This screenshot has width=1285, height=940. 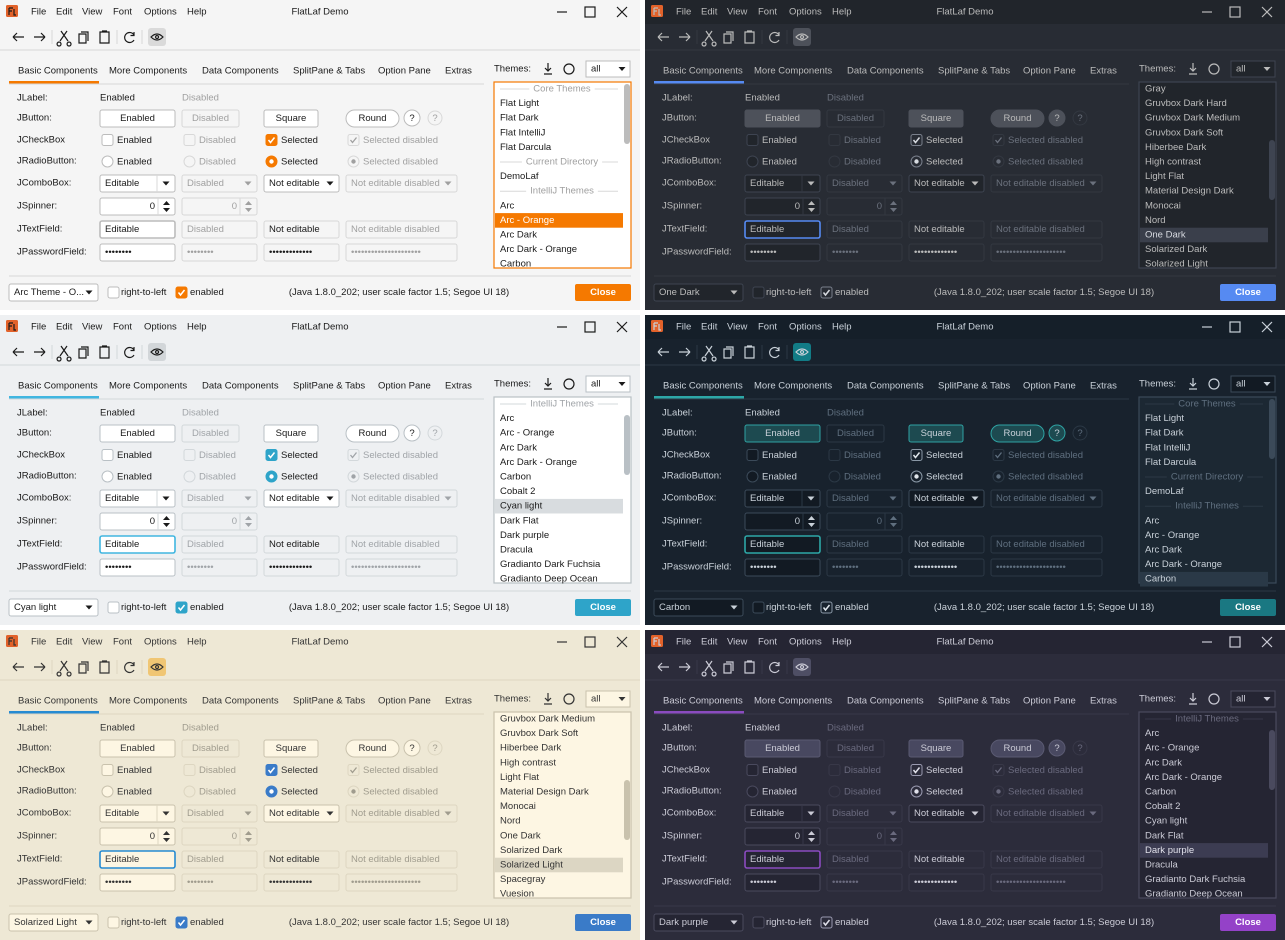 What do you see at coordinates (1186, 103) in the screenshot?
I see `theme-item: Gruvbox Dark Hard` at bounding box center [1186, 103].